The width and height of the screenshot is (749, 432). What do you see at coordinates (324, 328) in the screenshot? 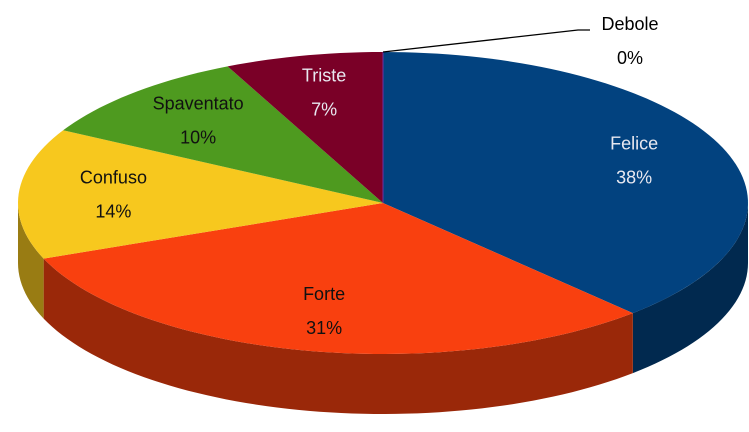
I see `value-label: 31%` at bounding box center [324, 328].